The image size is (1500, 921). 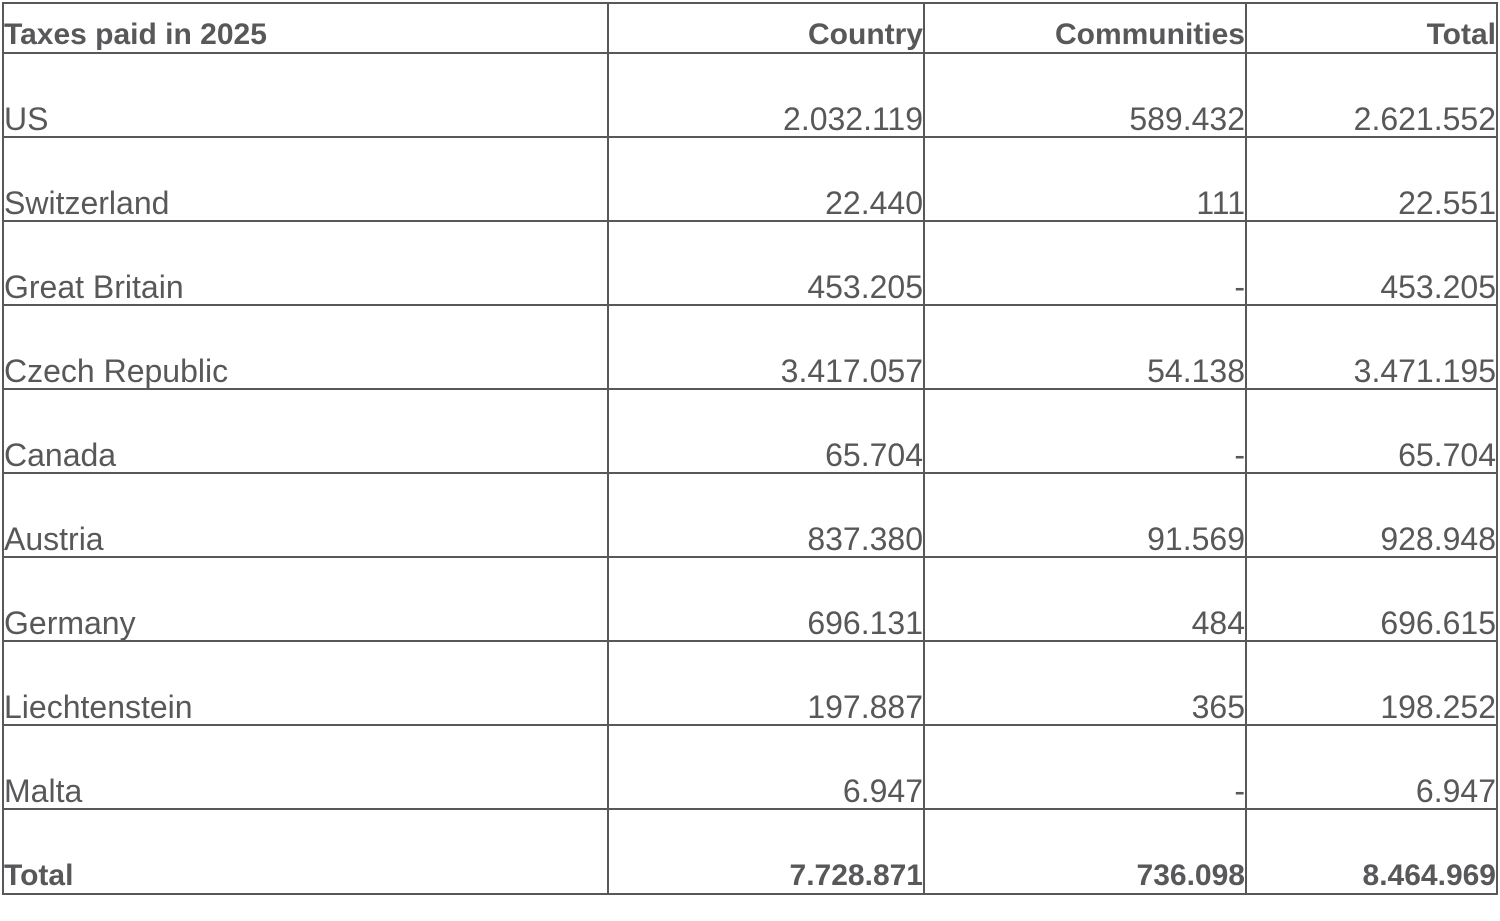 I want to click on header-total: Total, so click(x=1371, y=28).